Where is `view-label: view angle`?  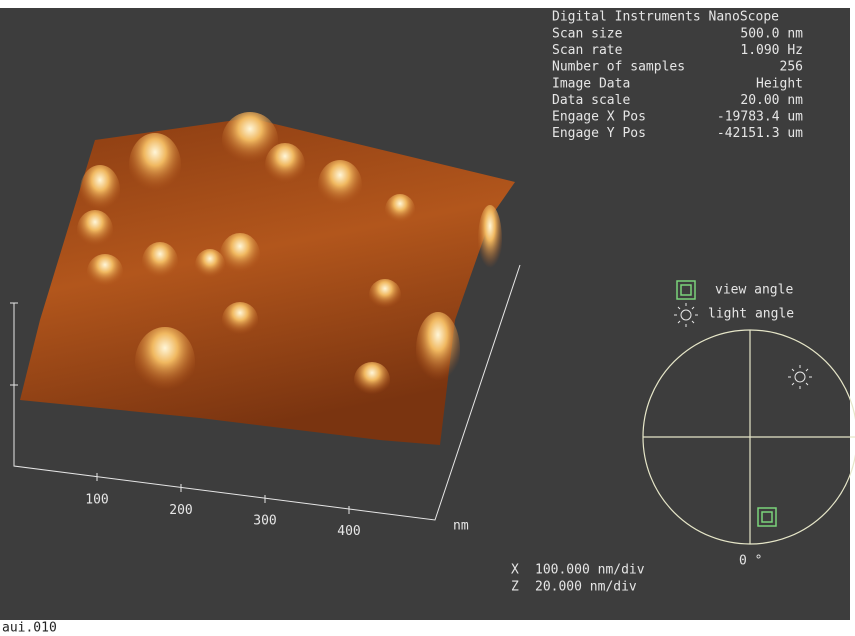
view-label: view angle is located at coordinates (754, 290).